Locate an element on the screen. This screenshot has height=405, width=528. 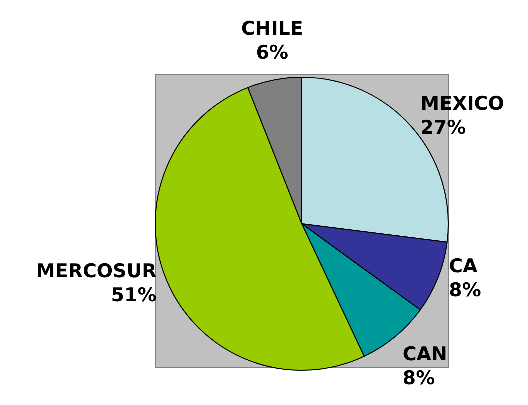
slice-label: CAN is located at coordinates (425, 354).